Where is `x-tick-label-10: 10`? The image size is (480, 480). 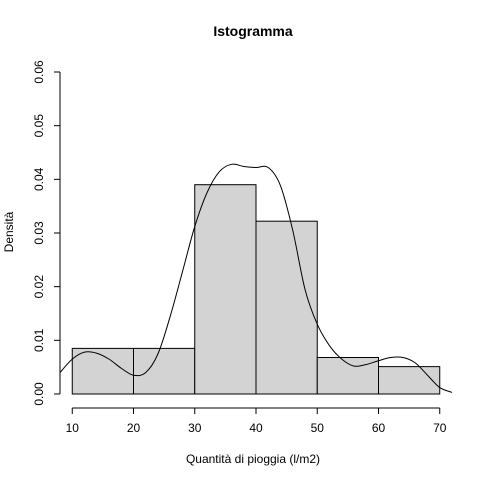
x-tick-label-10: 10 is located at coordinates (73, 428).